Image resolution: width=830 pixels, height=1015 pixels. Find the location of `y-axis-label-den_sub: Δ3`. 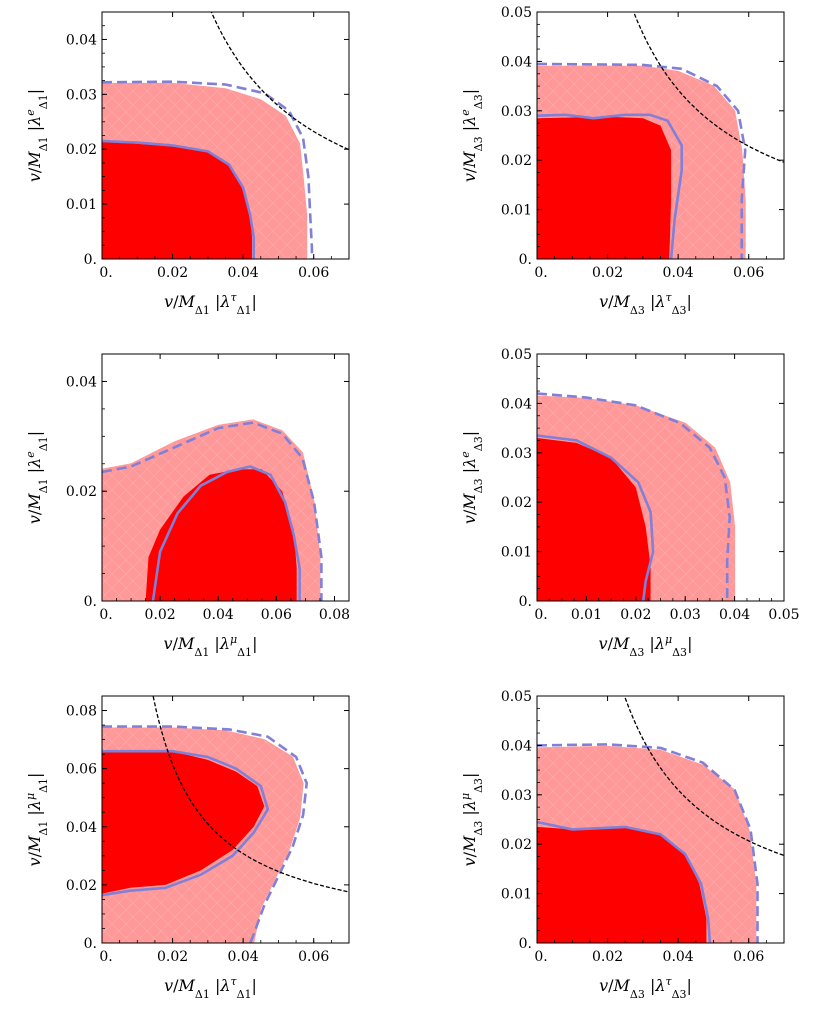

y-axis-label-den_sub: Δ3 is located at coordinates (478, 143).